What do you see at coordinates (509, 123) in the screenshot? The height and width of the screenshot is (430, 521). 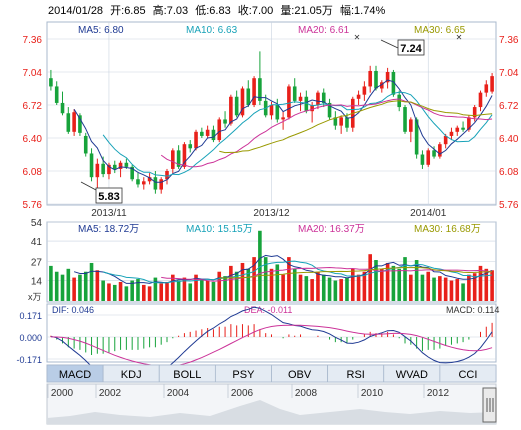 I see `price-y-ticks-right: 7.36 7.04 6.72 6.40 6.08 5.76` at bounding box center [509, 123].